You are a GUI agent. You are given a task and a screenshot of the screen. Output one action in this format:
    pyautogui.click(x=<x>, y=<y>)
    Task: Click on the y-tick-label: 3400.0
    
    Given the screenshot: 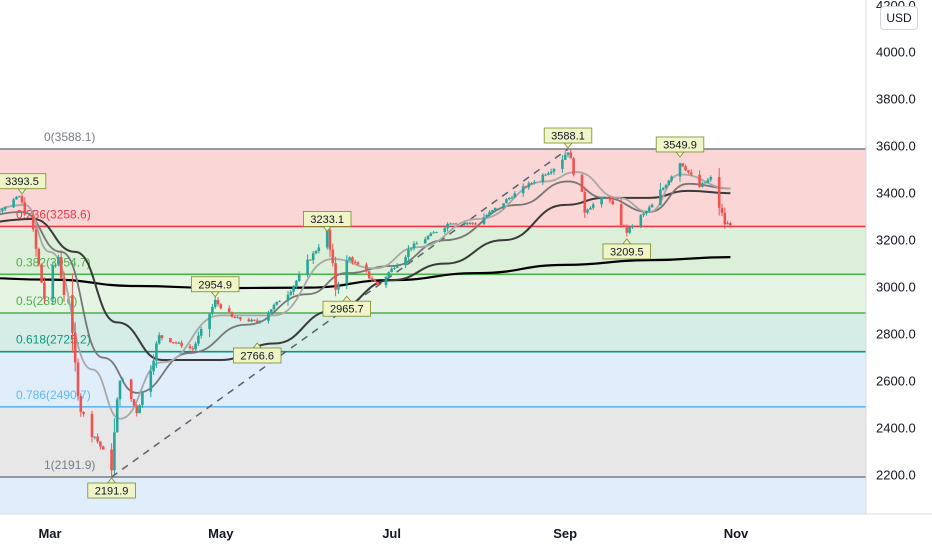 What is the action you would take?
    pyautogui.click(x=896, y=193)
    